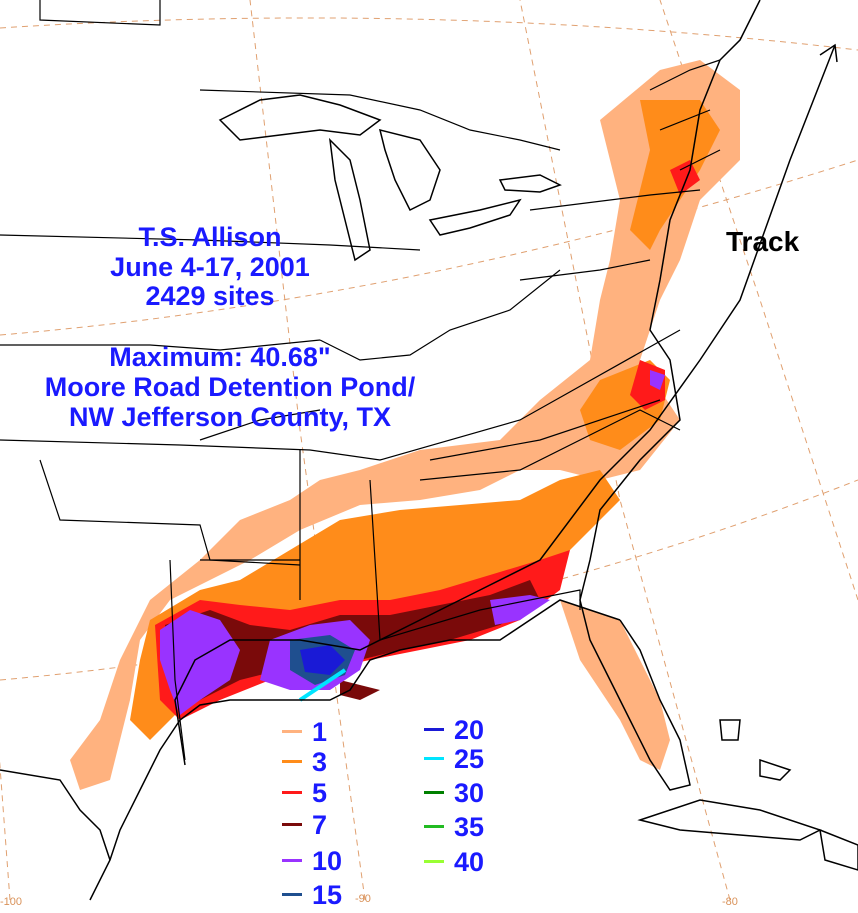 The width and height of the screenshot is (858, 913). What do you see at coordinates (530, 183) in the screenshot?
I see `great-lakes-ontario` at bounding box center [530, 183].